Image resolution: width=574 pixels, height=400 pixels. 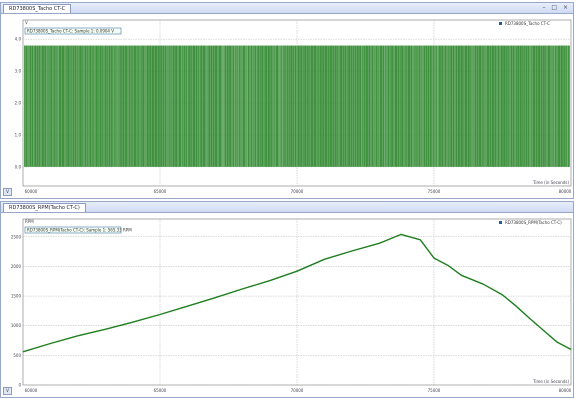 I want to click on y-tick-label: 0.0, so click(x=18, y=166).